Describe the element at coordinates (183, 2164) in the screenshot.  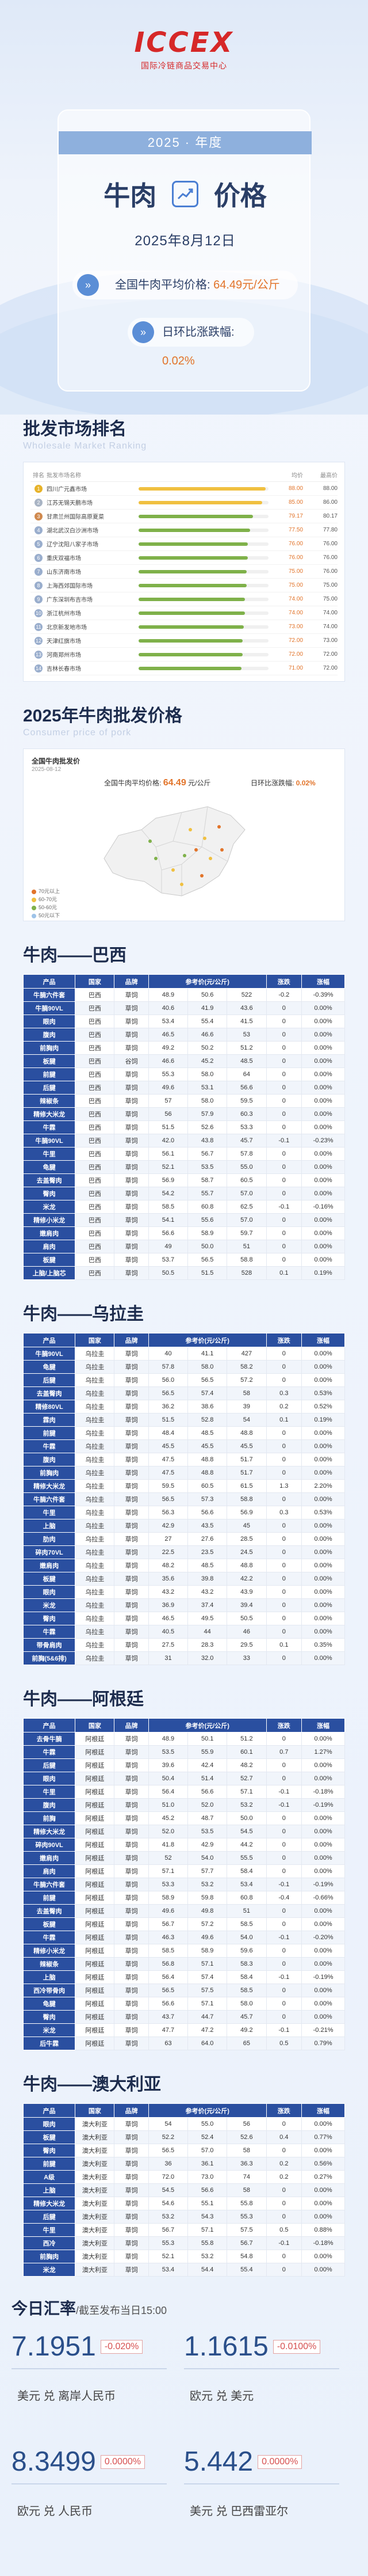
I see `table-row: 前腱 澳大利亚 草饲 36 36.1 36.3 0.2 0.56%` at that location.